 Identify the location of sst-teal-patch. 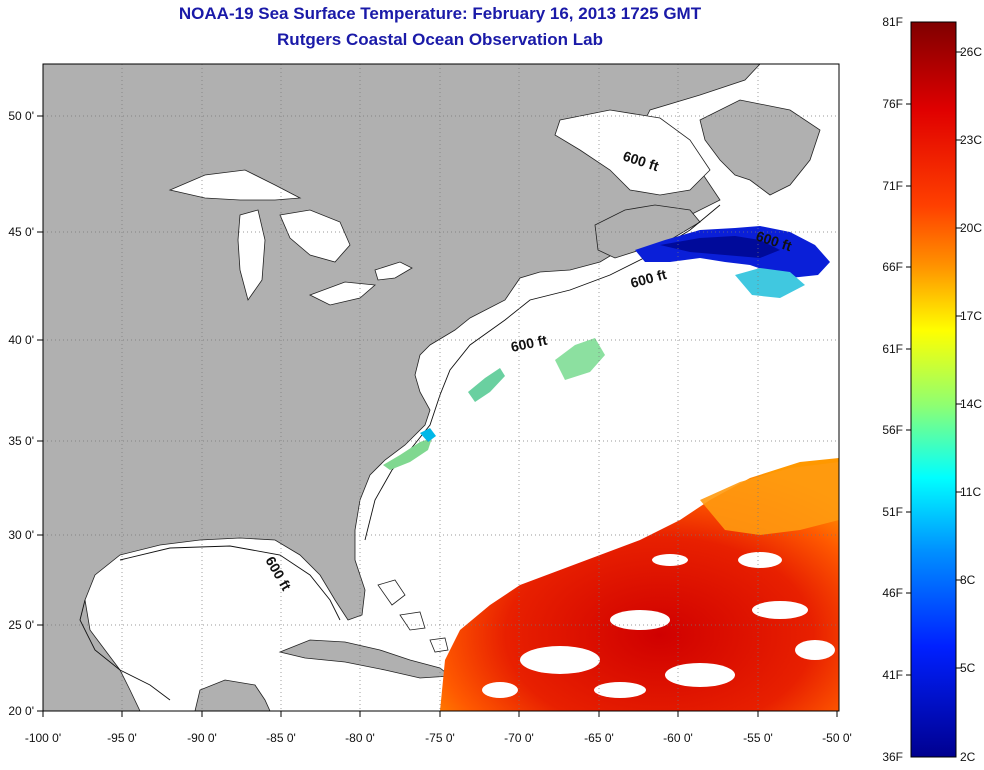
(770, 283).